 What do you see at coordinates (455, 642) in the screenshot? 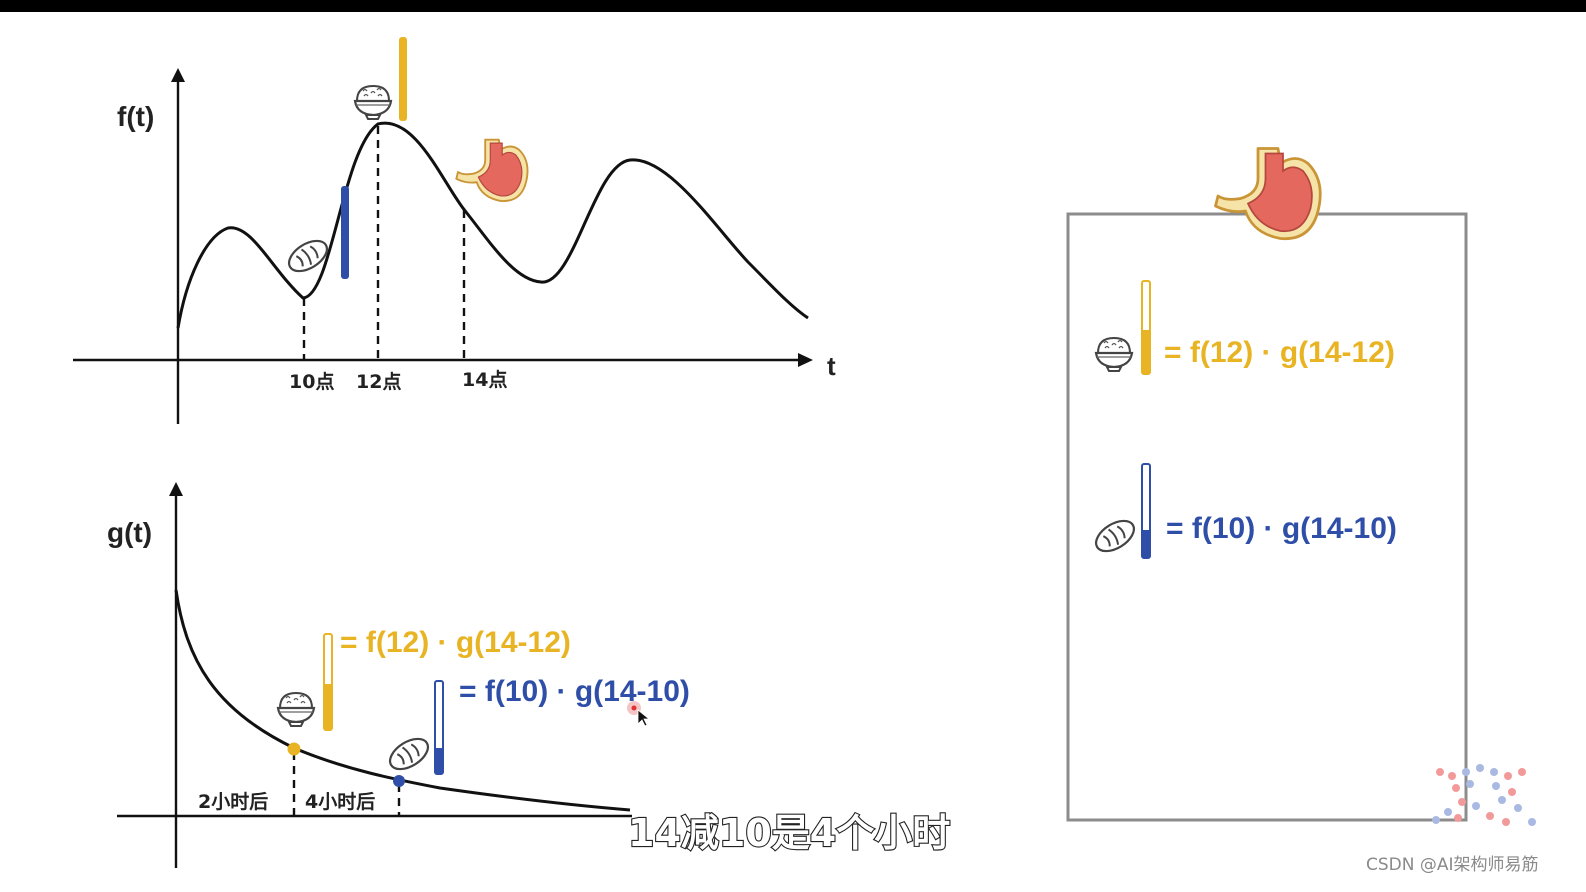
I see `bottom-formula-rice: = f(12) · g(14-12)` at bounding box center [455, 642].